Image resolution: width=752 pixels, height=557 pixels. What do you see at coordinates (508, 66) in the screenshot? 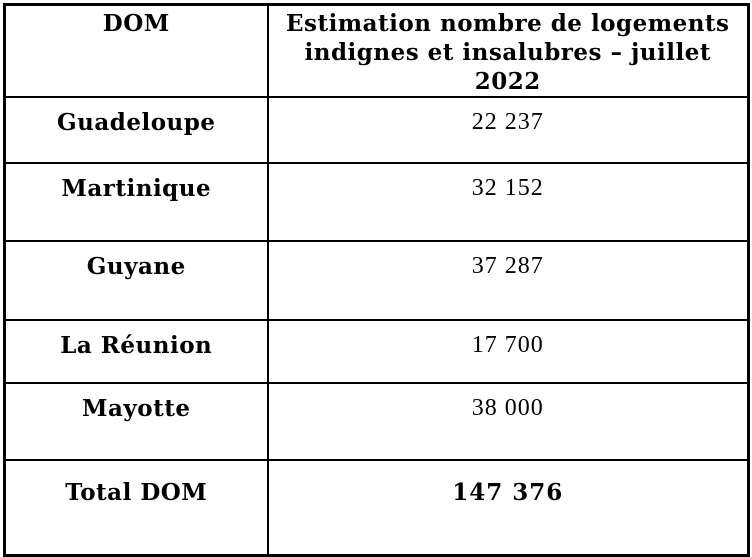
I see `estimation-header-line2: indignes et insalubres – juillet 2022` at bounding box center [508, 66].